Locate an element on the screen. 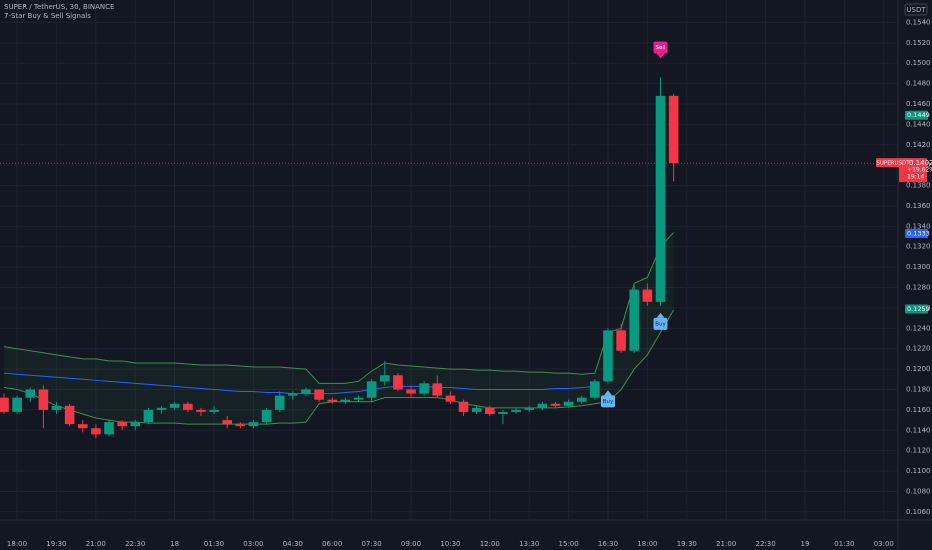  band-line is located at coordinates (299, 383).